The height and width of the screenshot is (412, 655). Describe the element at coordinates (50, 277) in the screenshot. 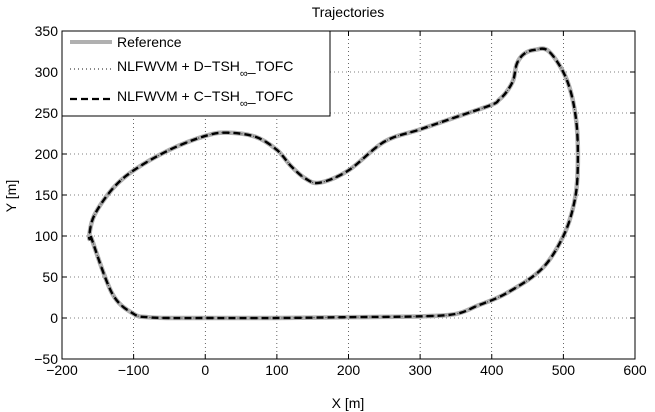

I see `y-tick-label: 50` at that location.